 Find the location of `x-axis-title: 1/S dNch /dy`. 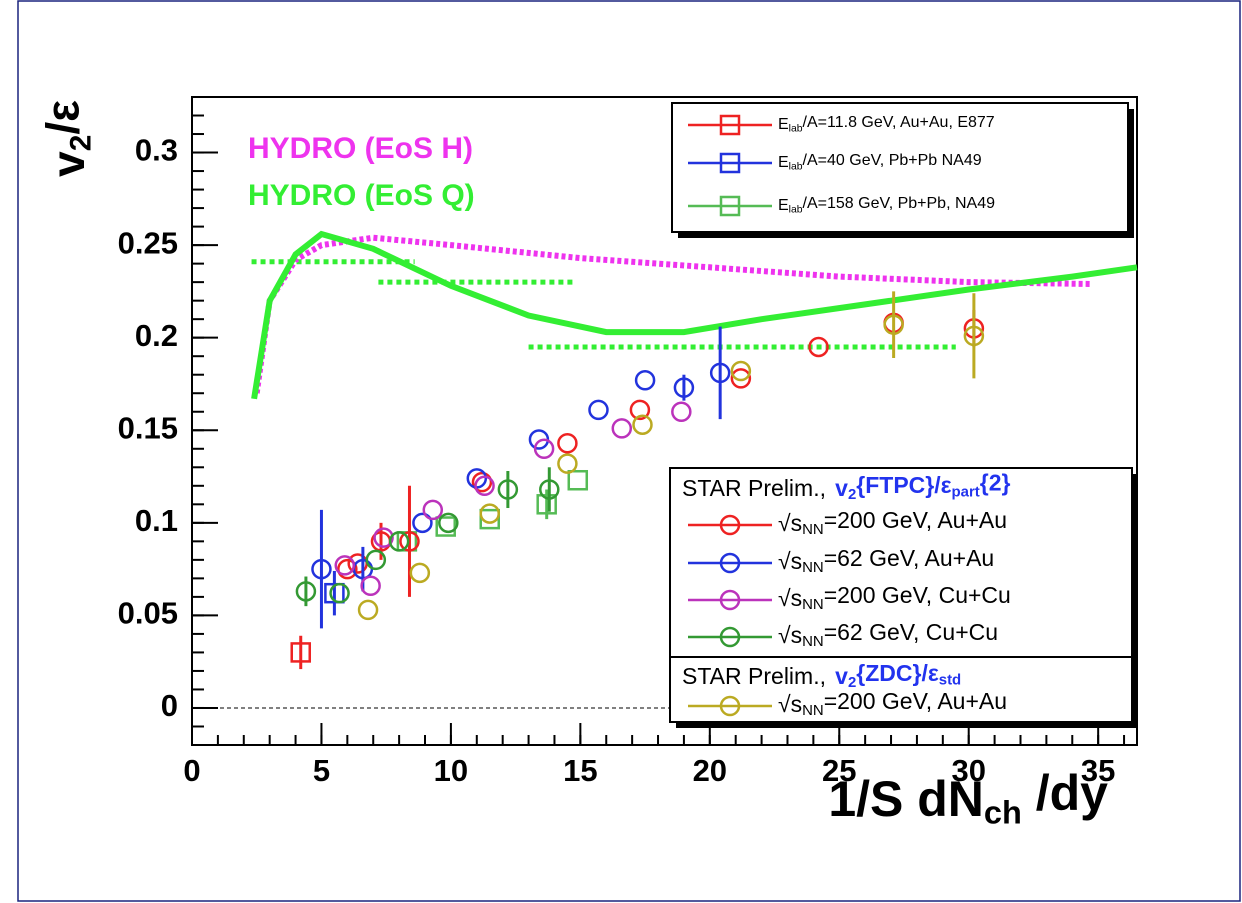

x-axis-title: 1/S dNch /dy is located at coordinates (968, 797).